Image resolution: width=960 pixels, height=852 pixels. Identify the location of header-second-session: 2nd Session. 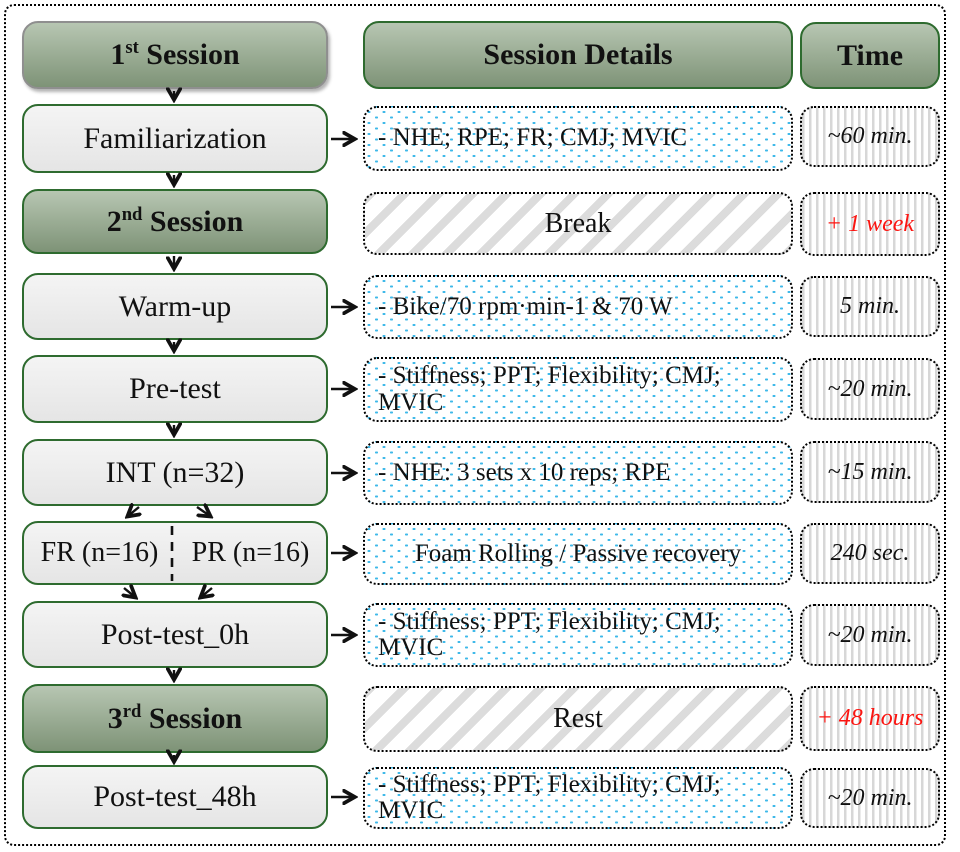
(175, 221).